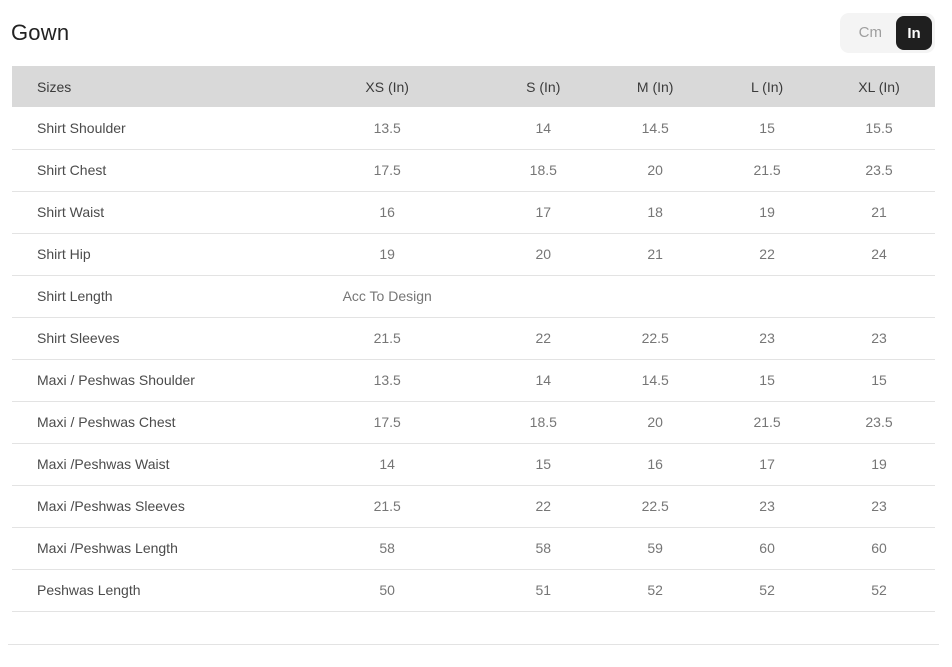 The width and height of the screenshot is (952, 667). Describe the element at coordinates (655, 212) in the screenshot. I see `size-value: 18` at that location.